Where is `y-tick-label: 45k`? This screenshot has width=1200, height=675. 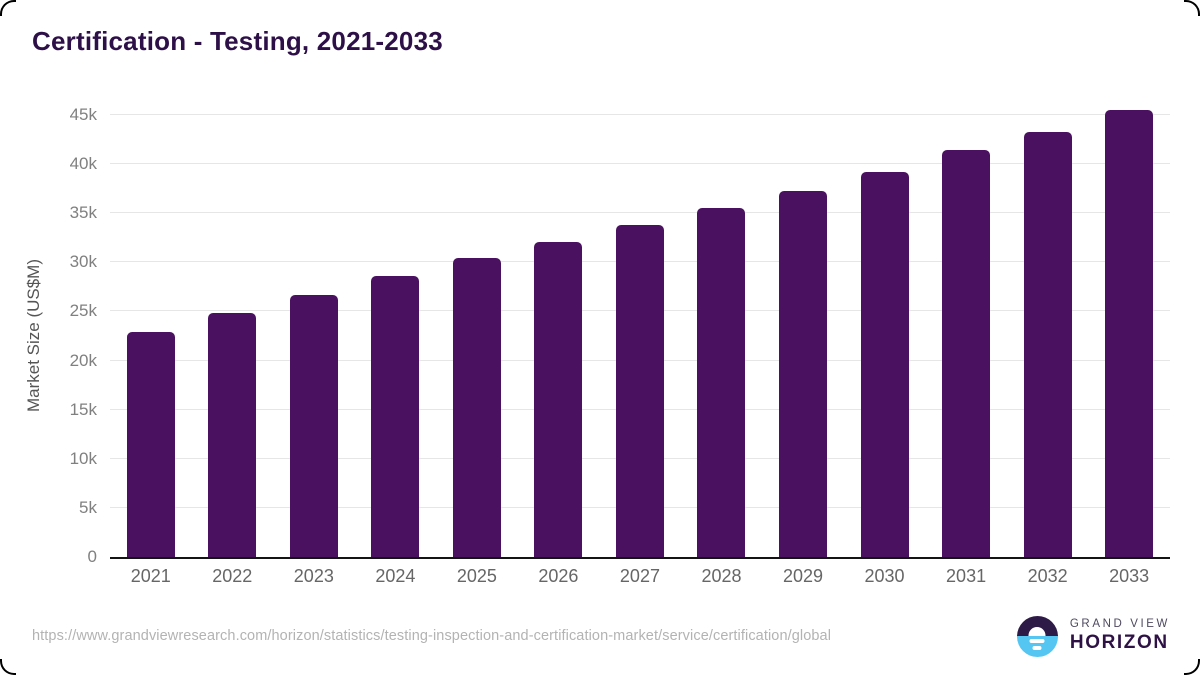
y-tick-label: 45k is located at coordinates (83, 114).